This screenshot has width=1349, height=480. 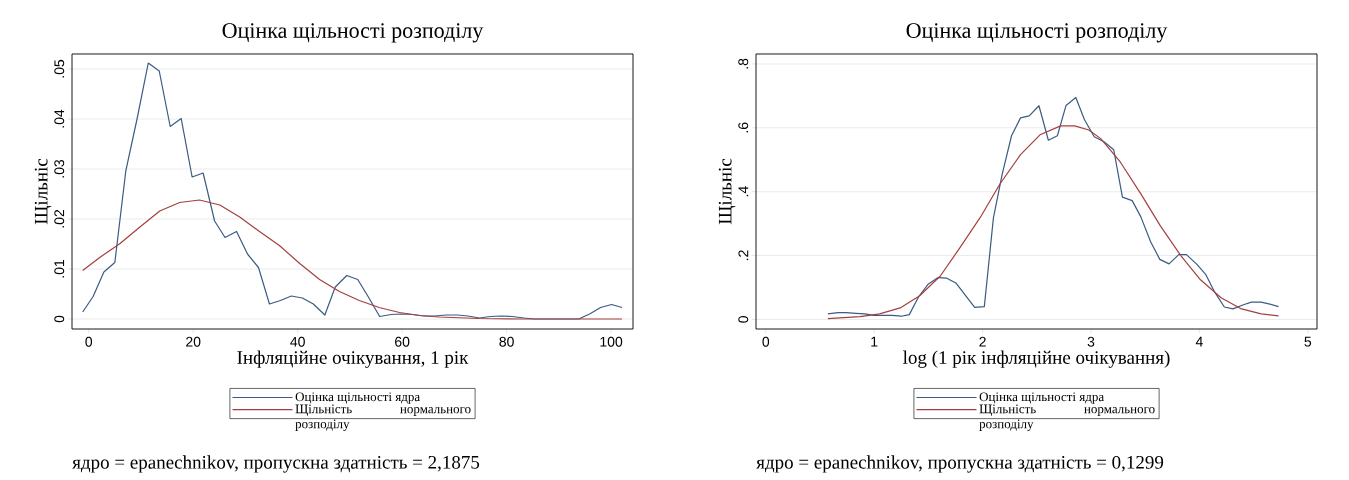 What do you see at coordinates (297, 341) in the screenshot?
I see `x-tick-label: 40` at bounding box center [297, 341].